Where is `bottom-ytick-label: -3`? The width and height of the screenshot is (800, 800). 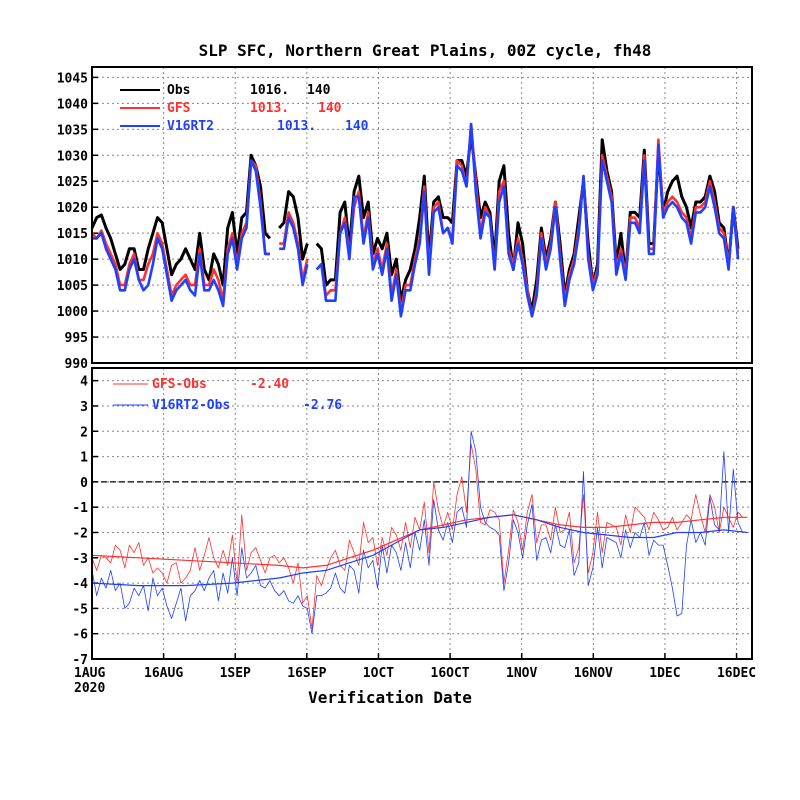 bottom-ytick-label: -3 is located at coordinates (80, 559).